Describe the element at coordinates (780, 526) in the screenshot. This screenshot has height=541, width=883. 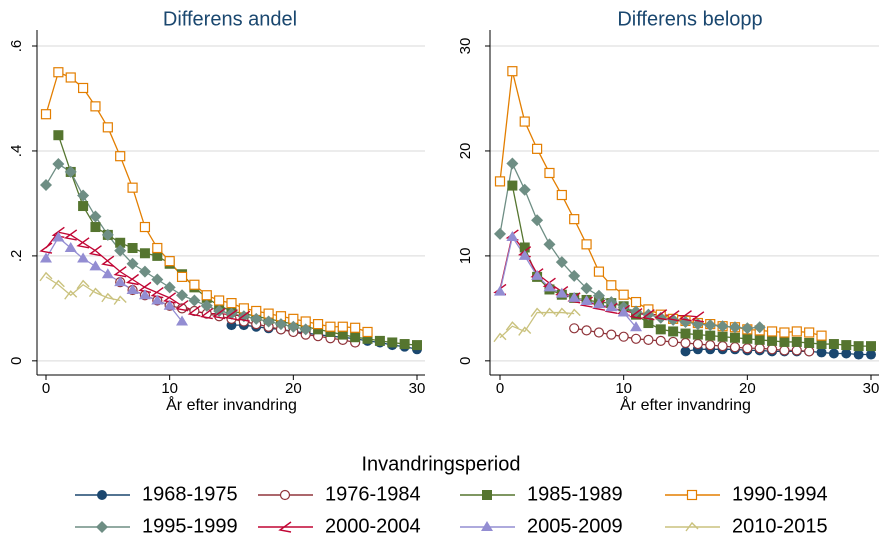
I see `legend-label: 2010-2015` at that location.